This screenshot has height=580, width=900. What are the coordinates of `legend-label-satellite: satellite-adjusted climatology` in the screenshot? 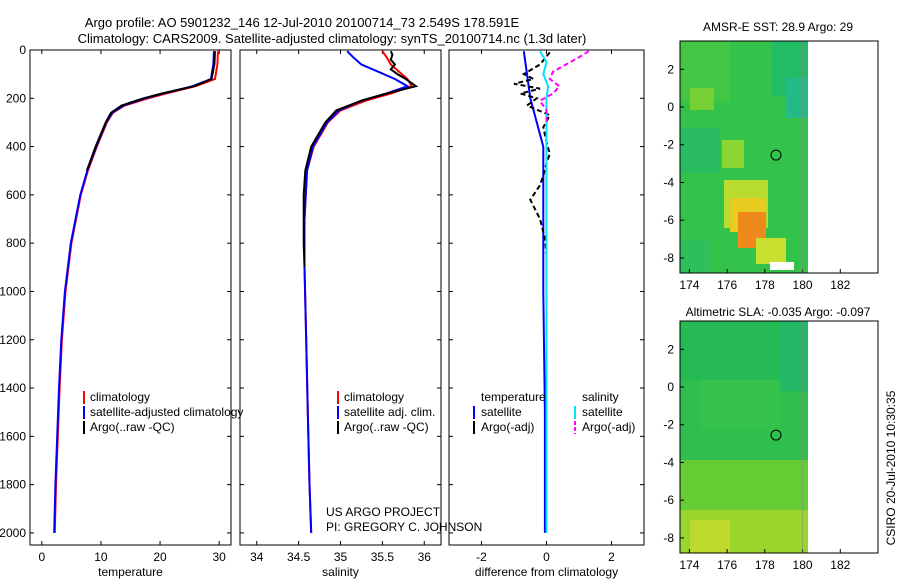 It's located at (166, 412).